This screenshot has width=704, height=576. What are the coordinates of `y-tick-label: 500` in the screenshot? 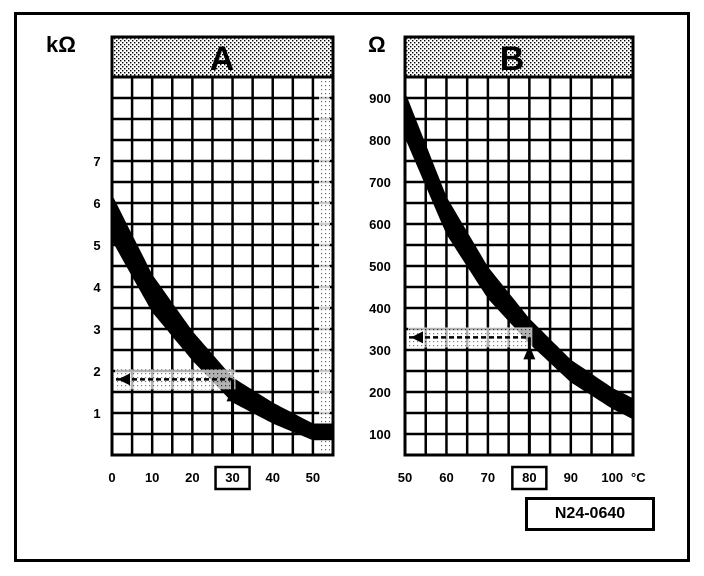 It's located at (380, 266).